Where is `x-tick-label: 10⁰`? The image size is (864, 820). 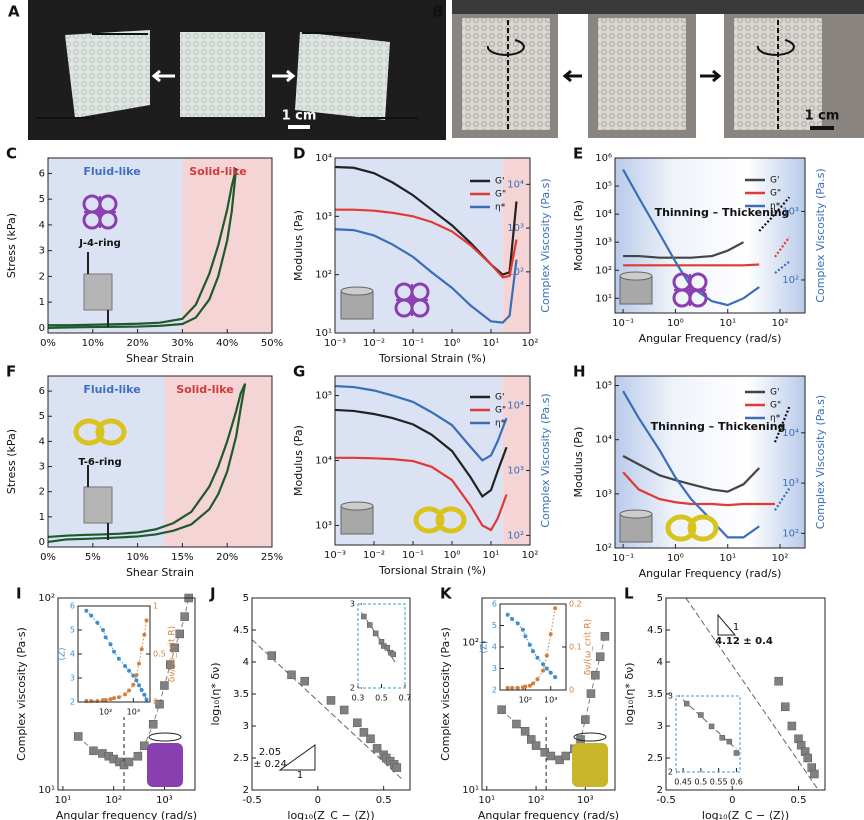 x-tick-label: 10⁰ is located at coordinates (675, 558).